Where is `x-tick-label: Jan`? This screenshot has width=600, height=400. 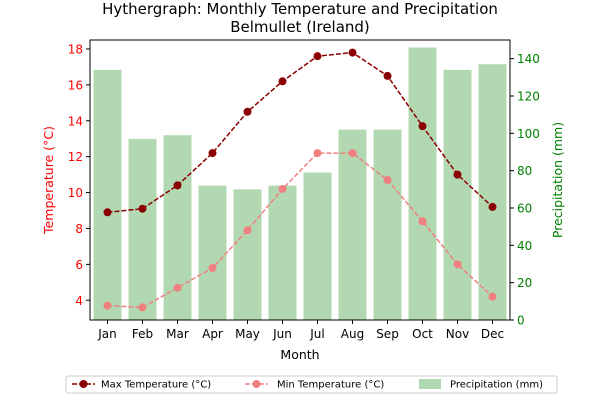
x-tick-label: Jan is located at coordinates (107, 334).